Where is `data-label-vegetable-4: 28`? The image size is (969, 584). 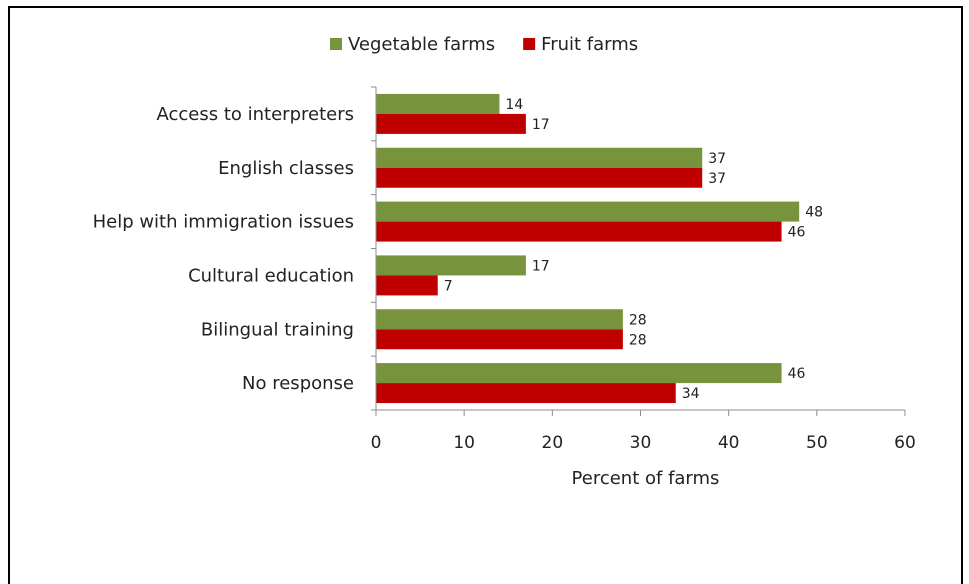 data-label-vegetable-4: 28 is located at coordinates (638, 320).